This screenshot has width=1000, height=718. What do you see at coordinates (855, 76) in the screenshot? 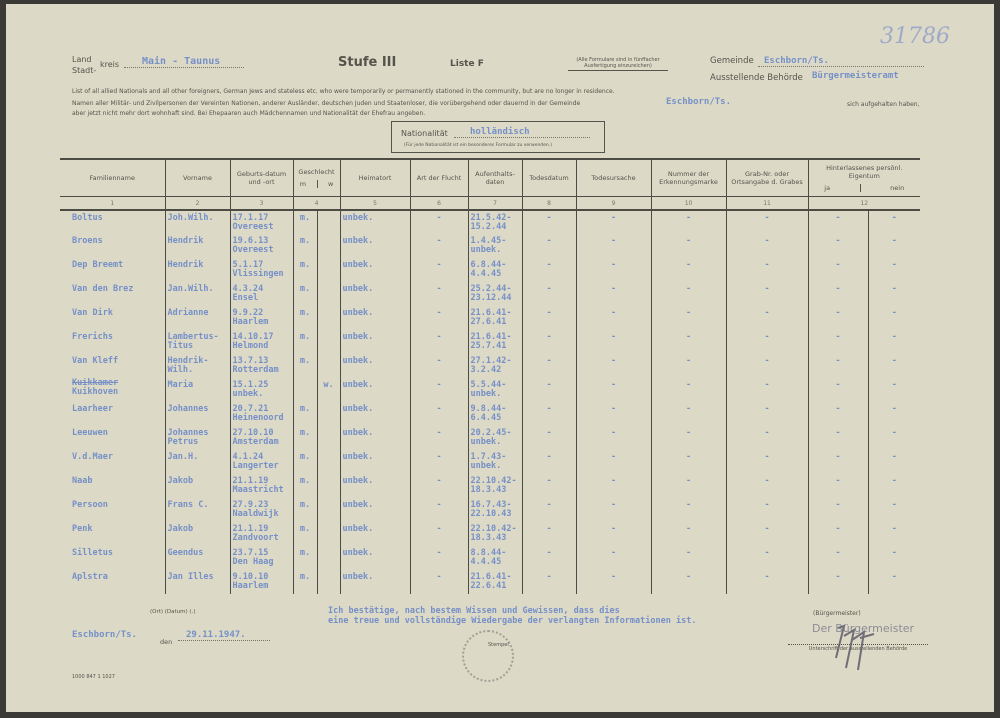
I see `behoerde-value: Bürgermeisteramt` at bounding box center [855, 76].